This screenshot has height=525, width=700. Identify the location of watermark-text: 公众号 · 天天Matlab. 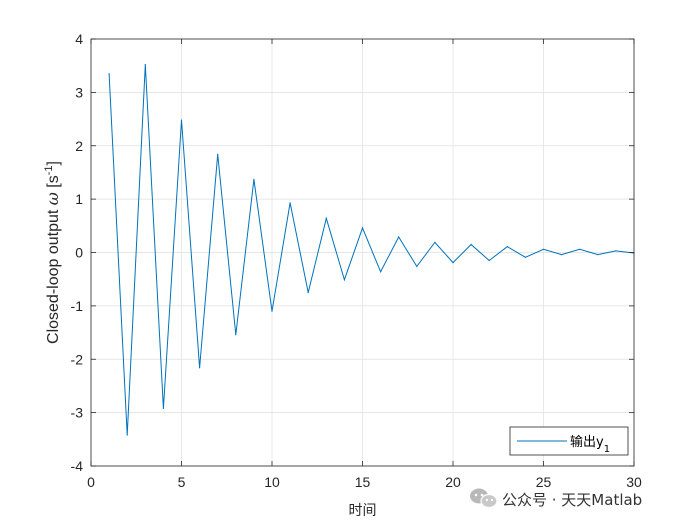
(572, 500).